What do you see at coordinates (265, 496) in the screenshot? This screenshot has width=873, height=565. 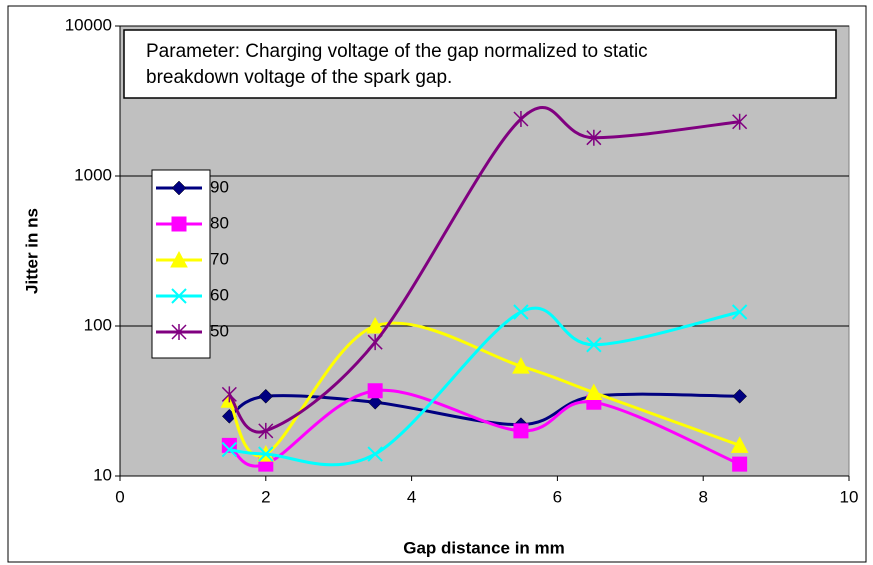 I see `x-tick-label: 2` at bounding box center [265, 496].